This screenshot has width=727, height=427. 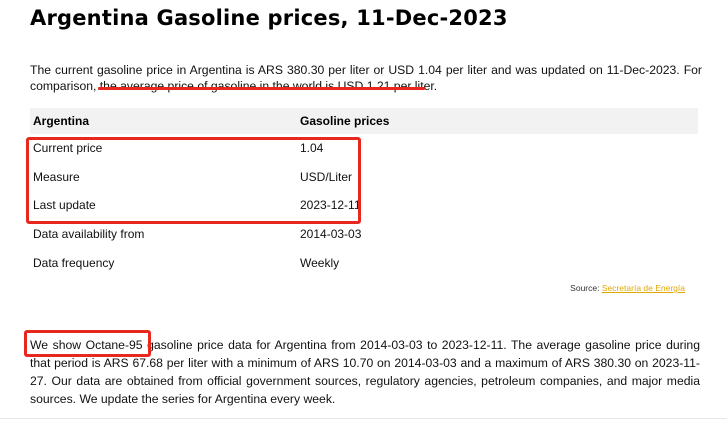 I want to click on red-box-annotation-octane, so click(x=87, y=343).